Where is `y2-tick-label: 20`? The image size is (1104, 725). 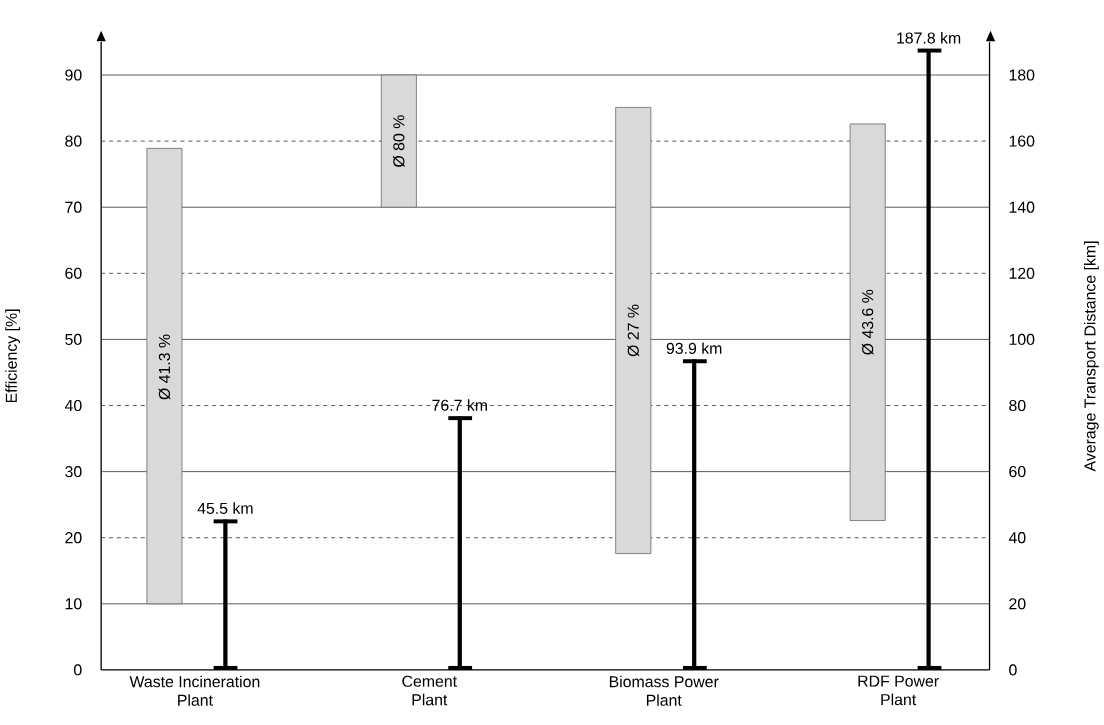 y2-tick-label: 20 is located at coordinates (1017, 604).